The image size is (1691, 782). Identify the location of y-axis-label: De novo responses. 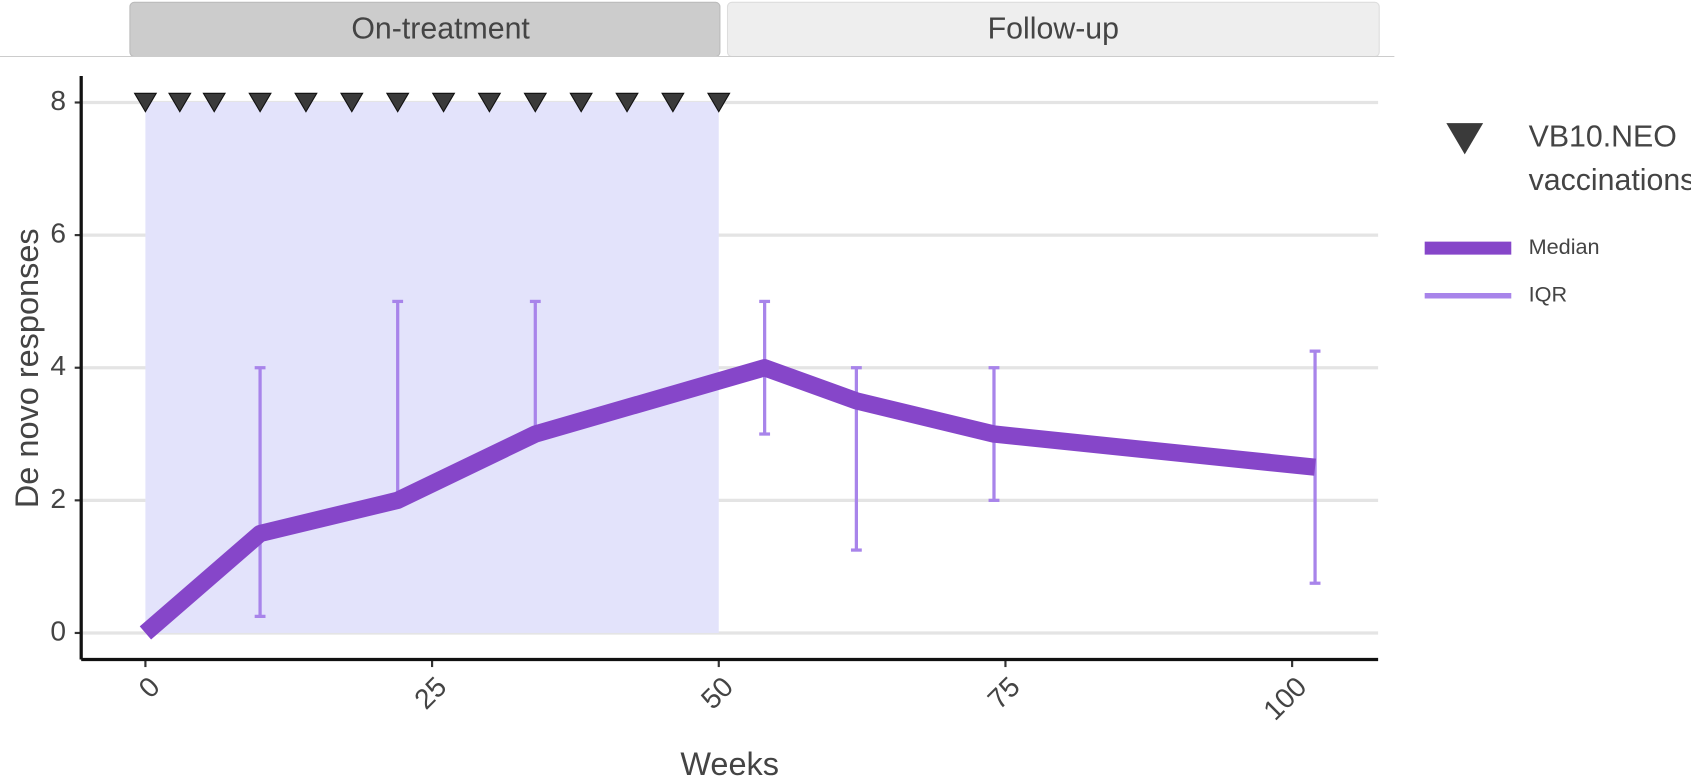
(27, 368).